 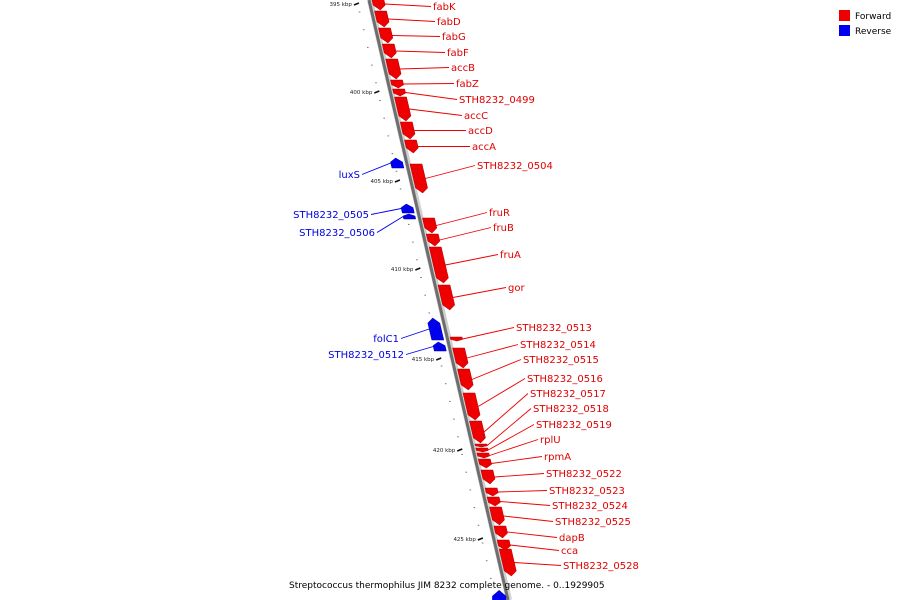 What do you see at coordinates (331, 215) in the screenshot?
I see `gene-label-sth8232_0505: STH8232_0505` at bounding box center [331, 215].